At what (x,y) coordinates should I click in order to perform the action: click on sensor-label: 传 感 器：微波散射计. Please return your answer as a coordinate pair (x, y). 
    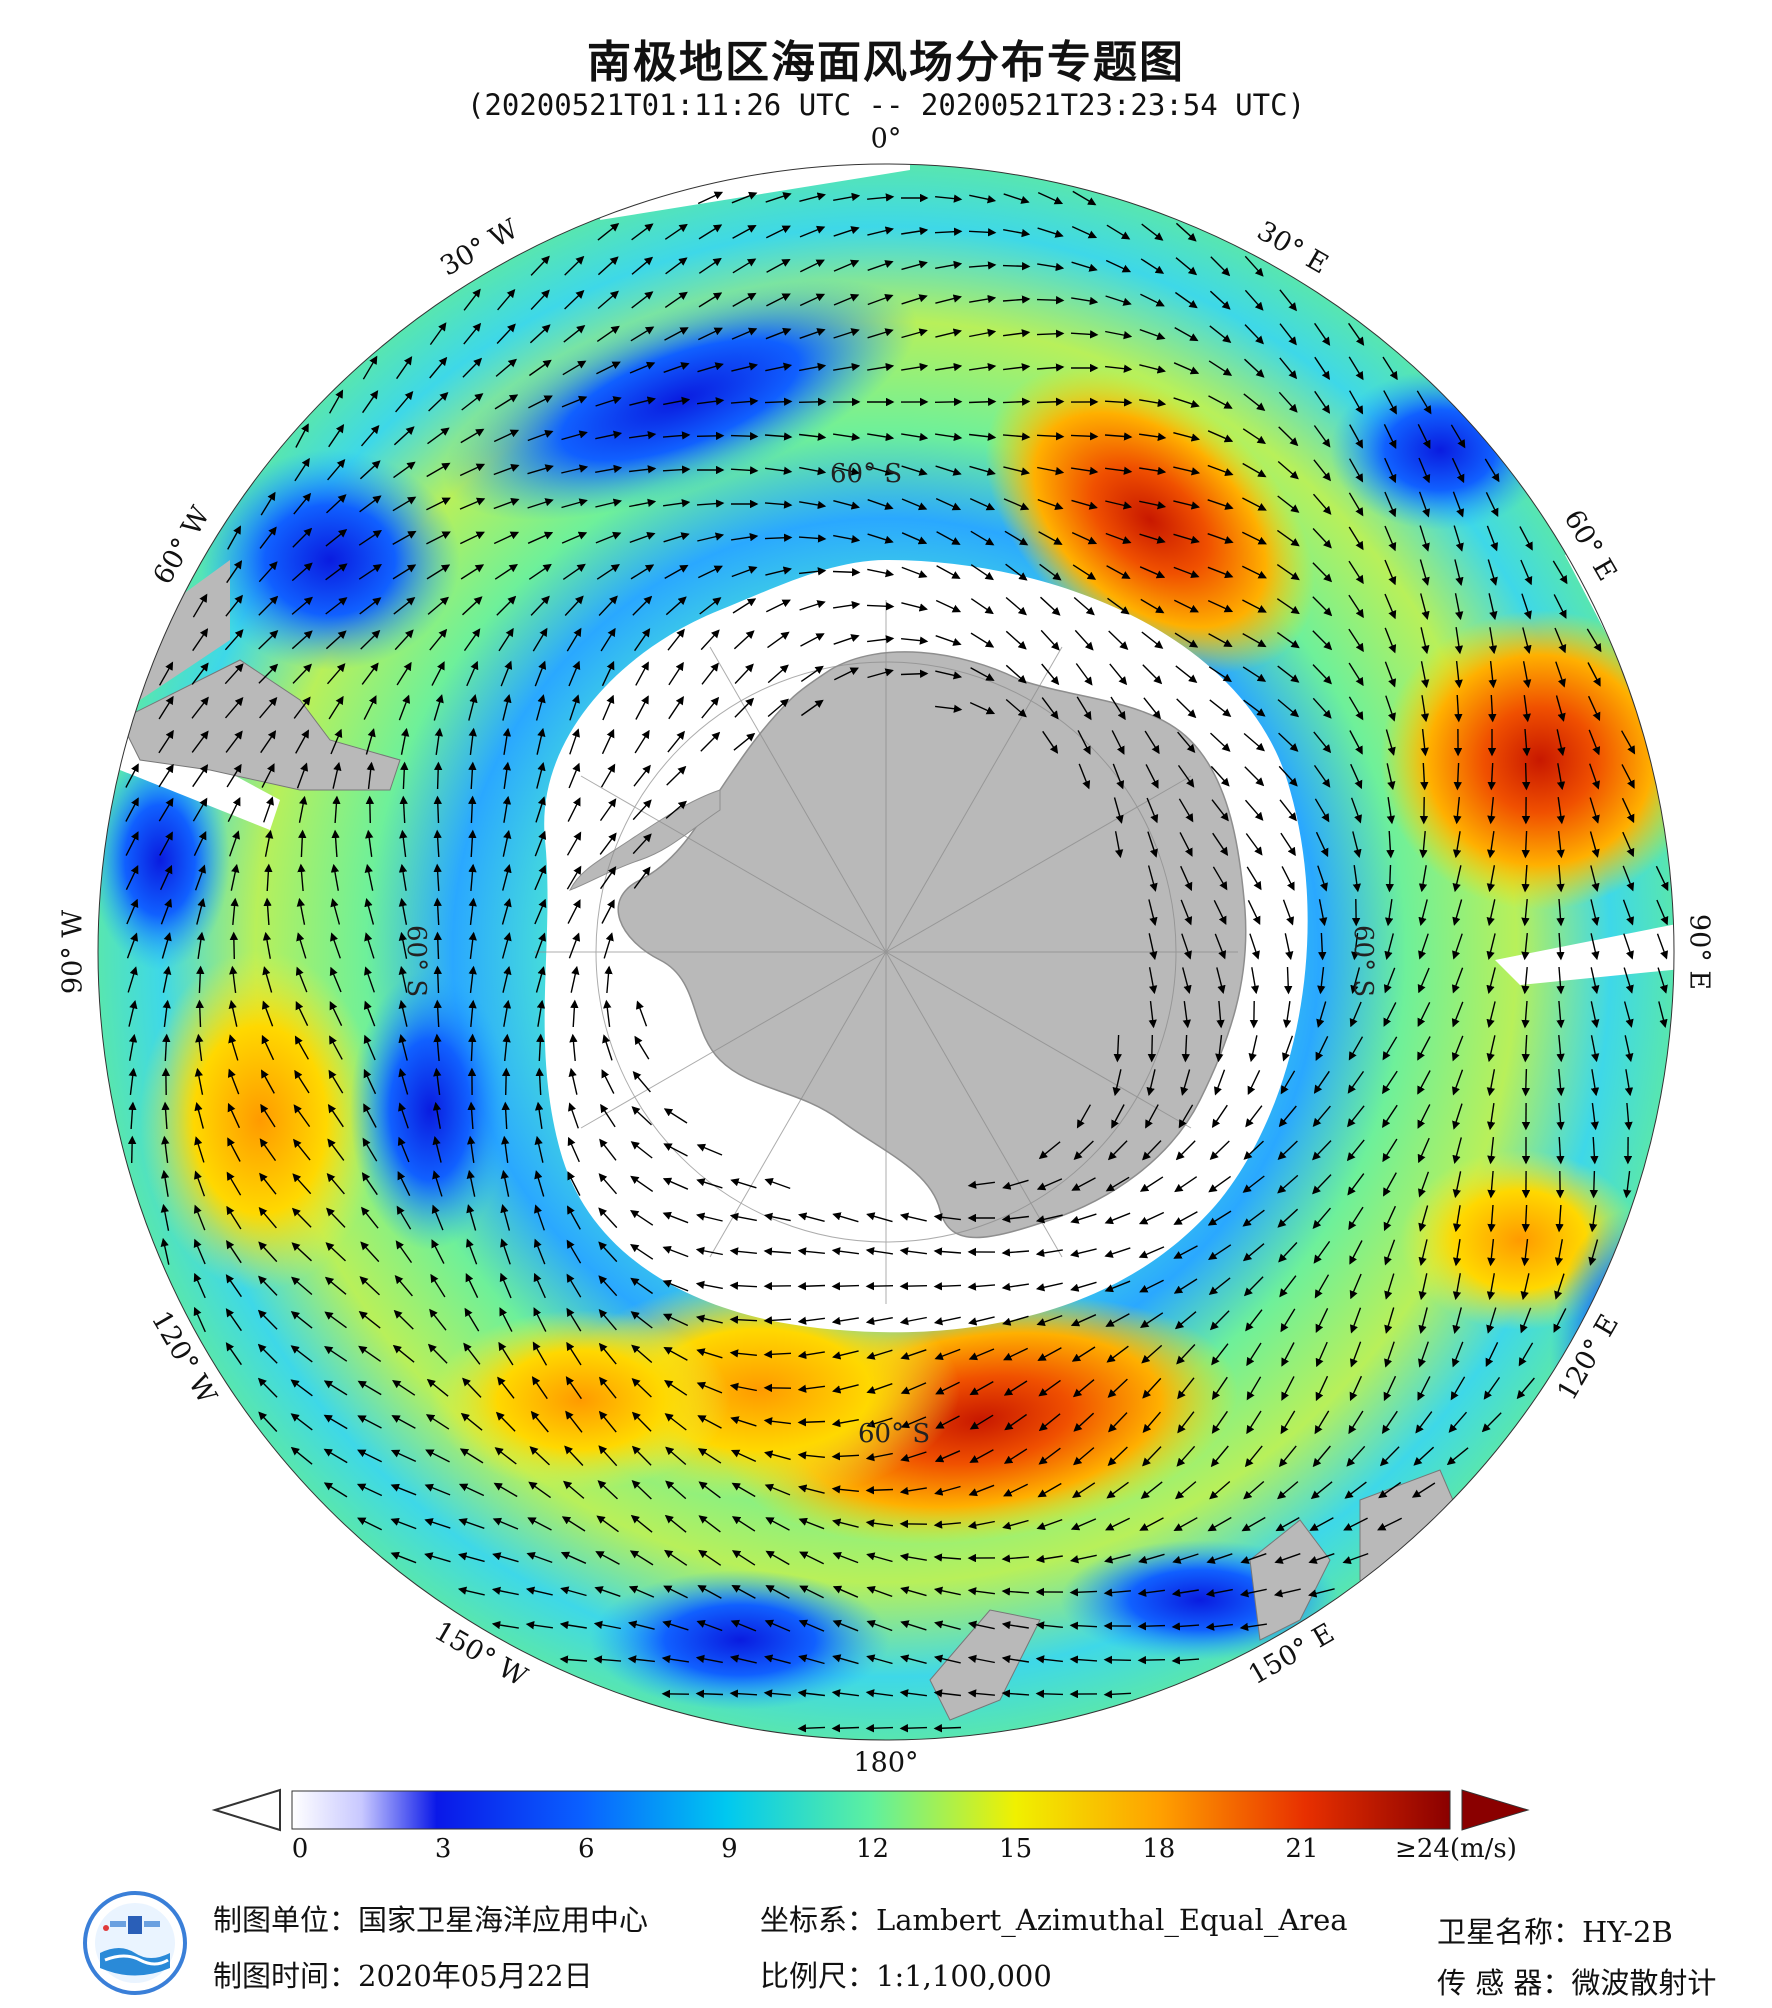
    Looking at the image, I should click on (1577, 1983).